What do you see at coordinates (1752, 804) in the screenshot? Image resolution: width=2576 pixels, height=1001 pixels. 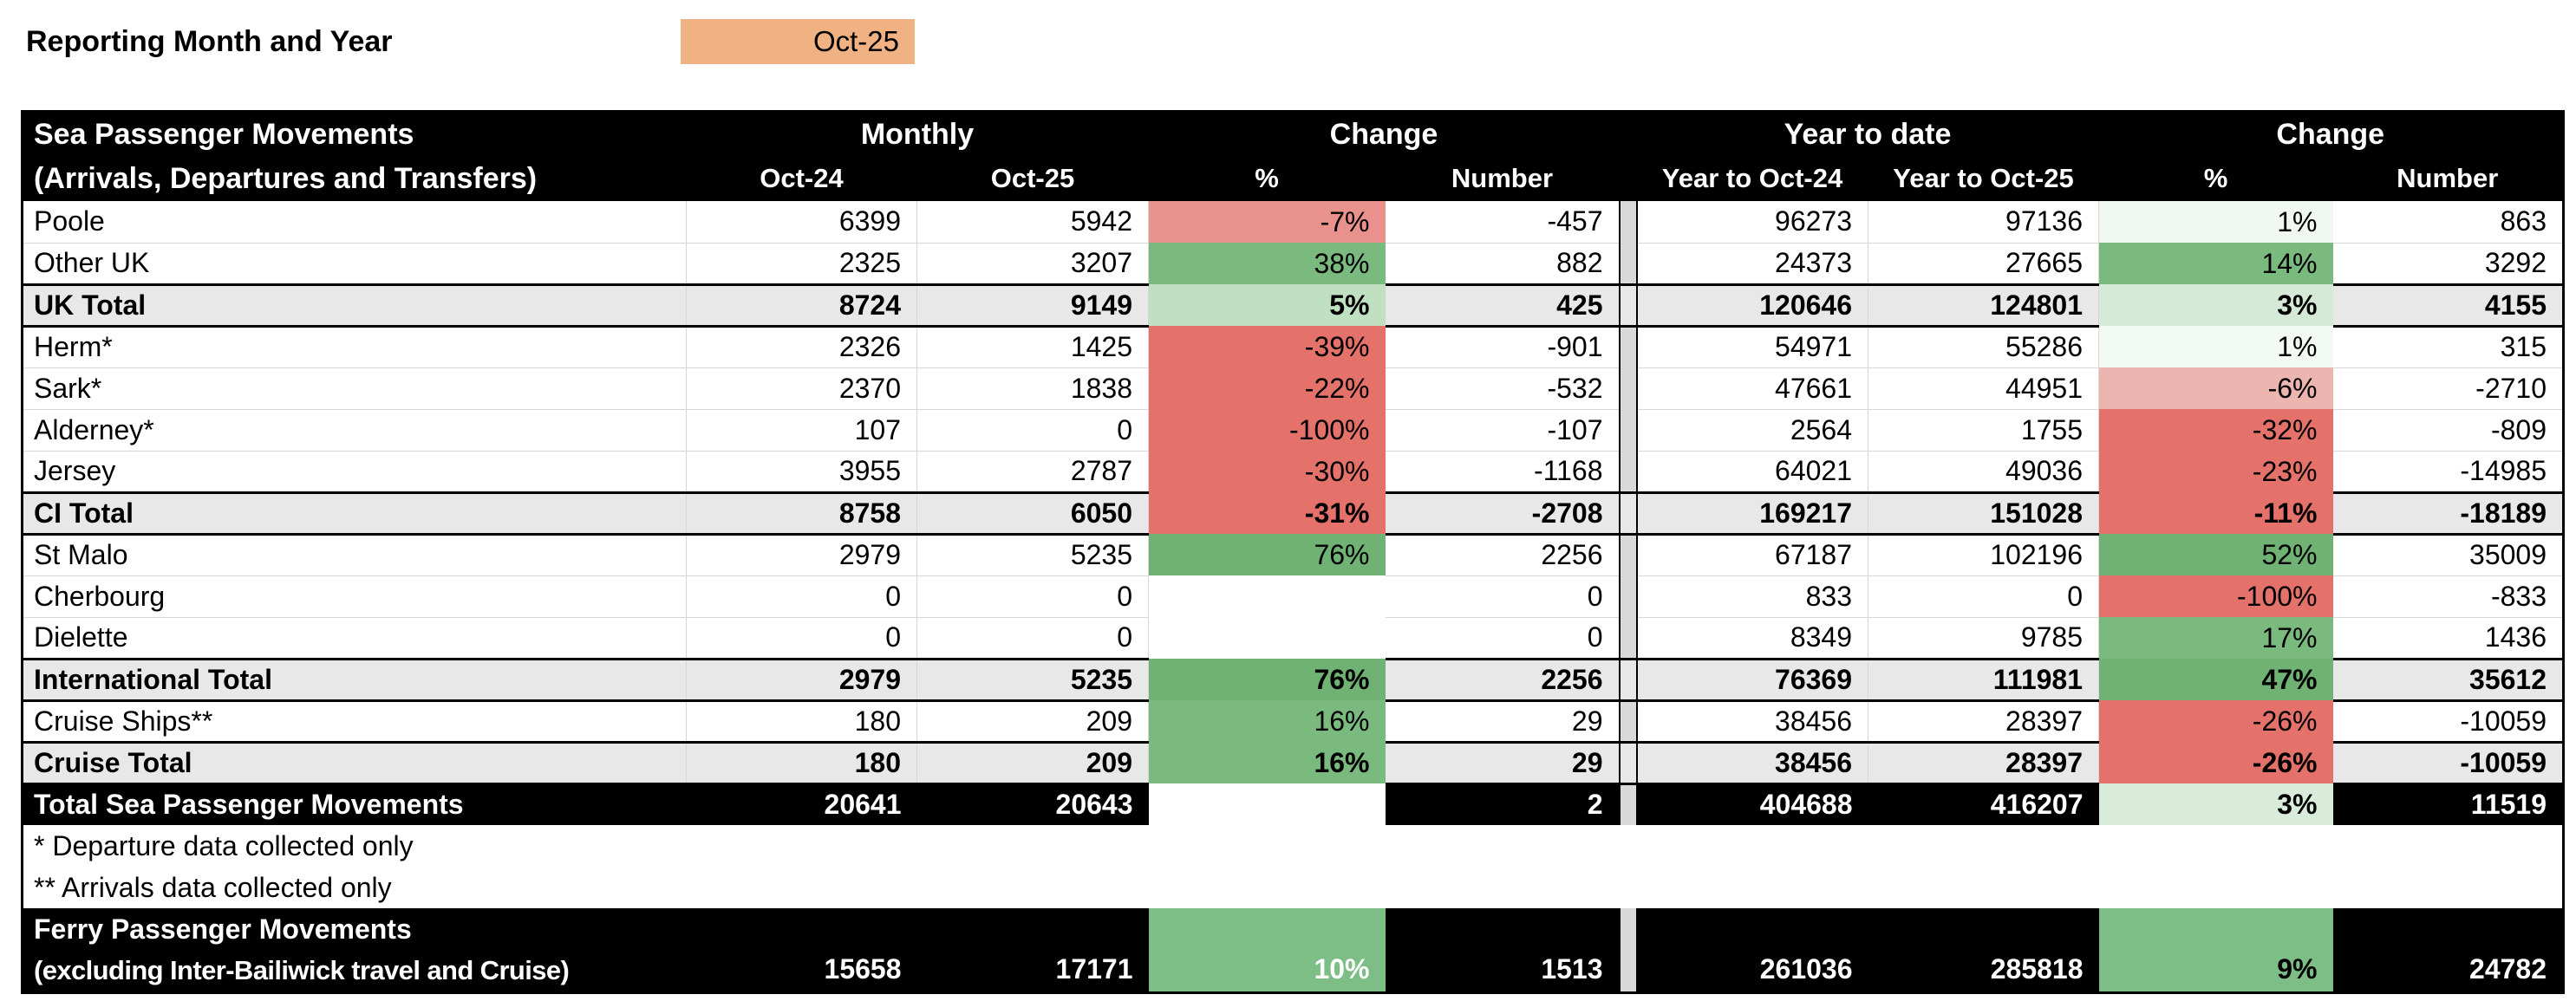 I see `cell-ytd-oct24: 404688` at bounding box center [1752, 804].